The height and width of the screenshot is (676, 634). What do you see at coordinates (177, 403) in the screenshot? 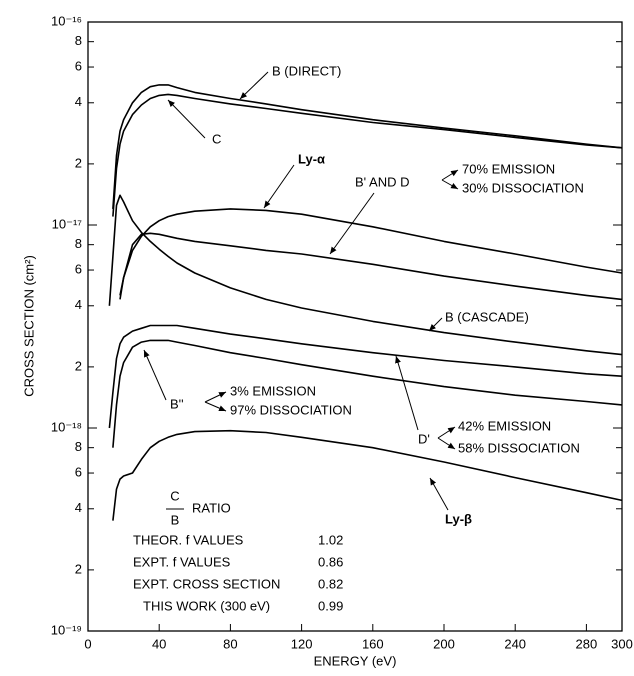
I see `series-label: B''` at bounding box center [177, 403].